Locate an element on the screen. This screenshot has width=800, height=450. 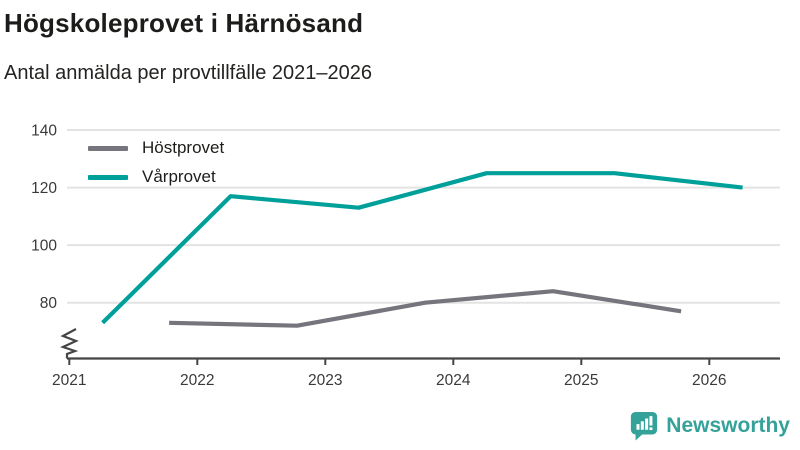
y-tick-label-100: 100 is located at coordinates (44, 246).